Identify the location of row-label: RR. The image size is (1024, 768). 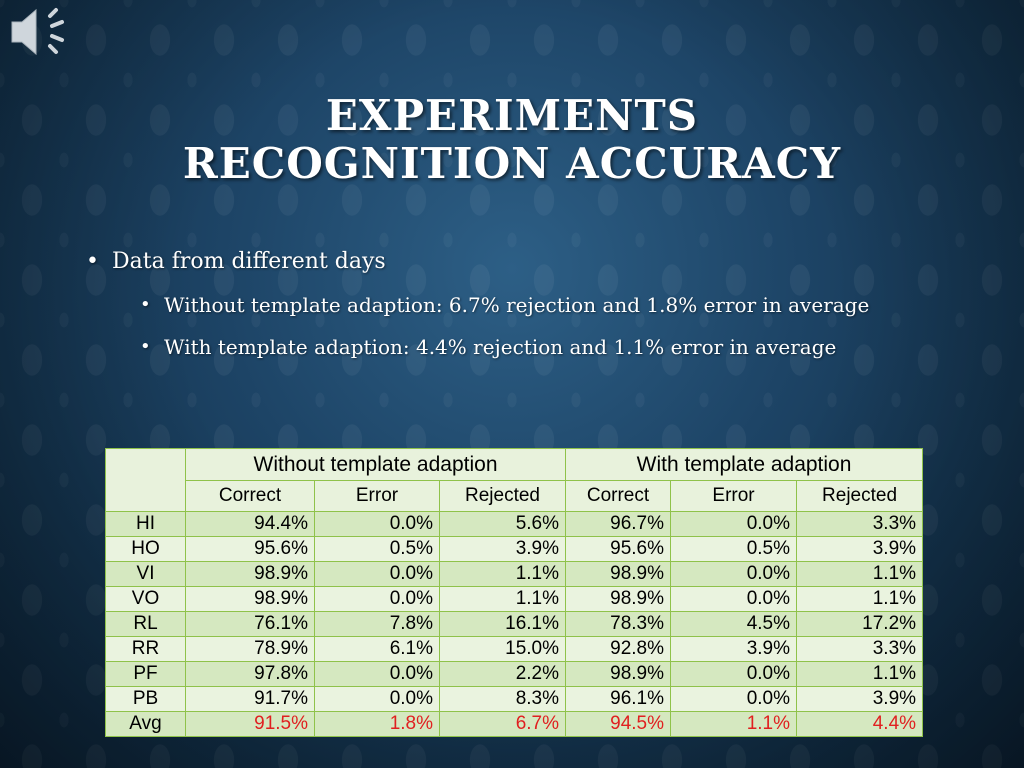
(145, 649).